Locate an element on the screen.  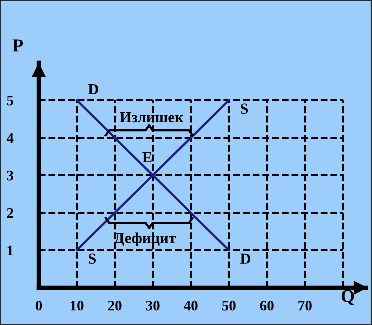
x-tick-label: 20 is located at coordinates (115, 305).